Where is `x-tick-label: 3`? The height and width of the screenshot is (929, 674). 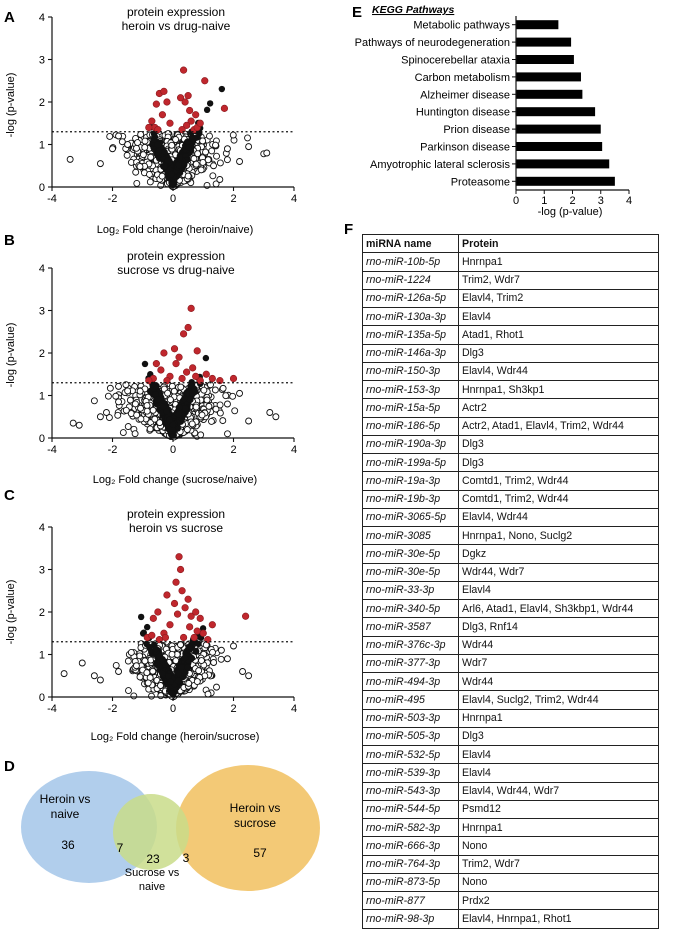 x-tick-label: 3 is located at coordinates (601, 201).